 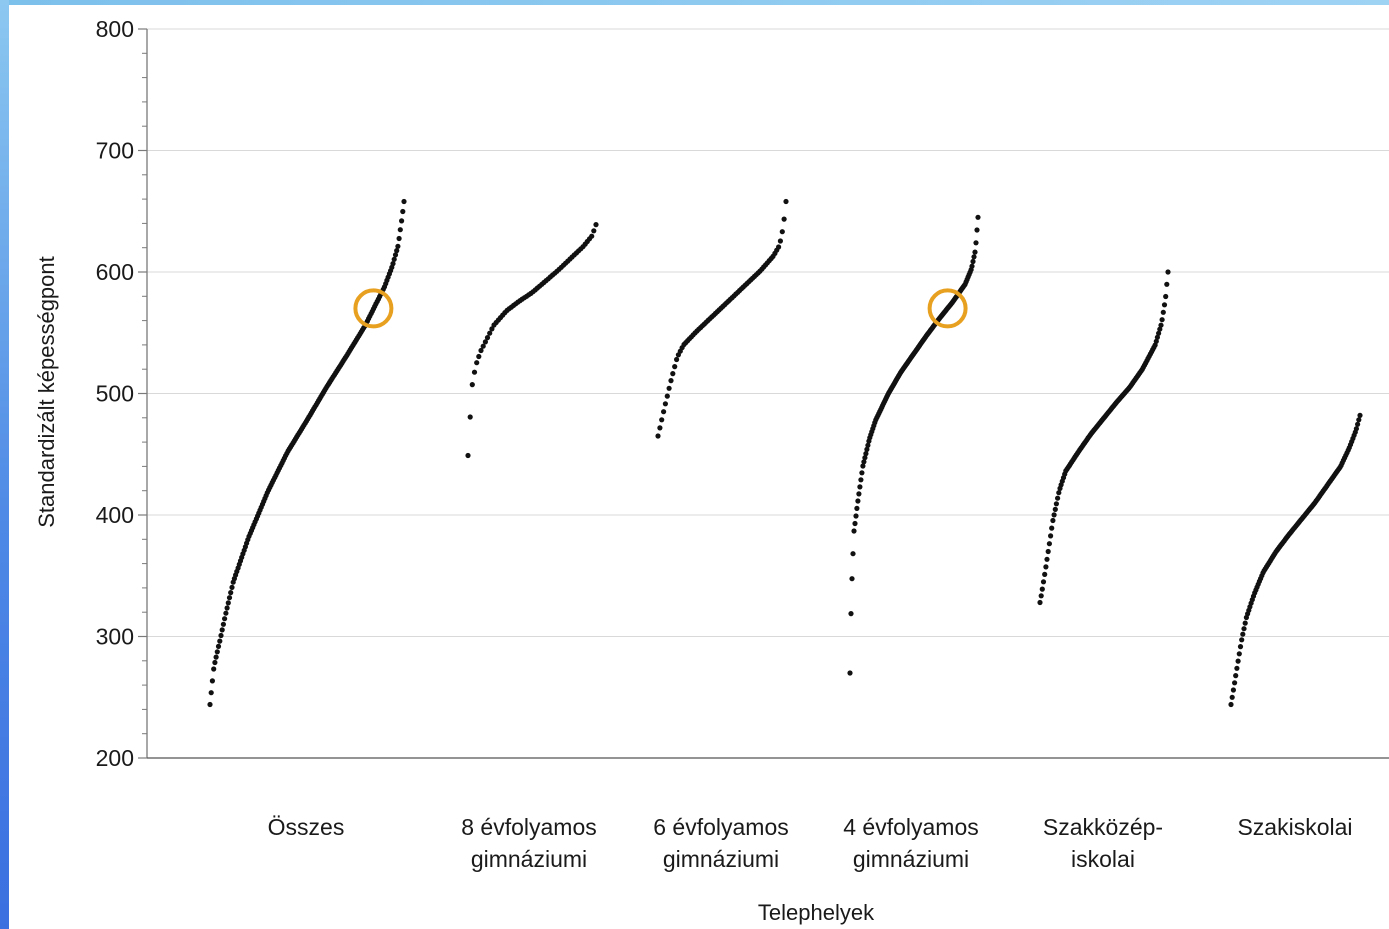 What do you see at coordinates (115, 394) in the screenshot?
I see `y-tick-label: 500` at bounding box center [115, 394].